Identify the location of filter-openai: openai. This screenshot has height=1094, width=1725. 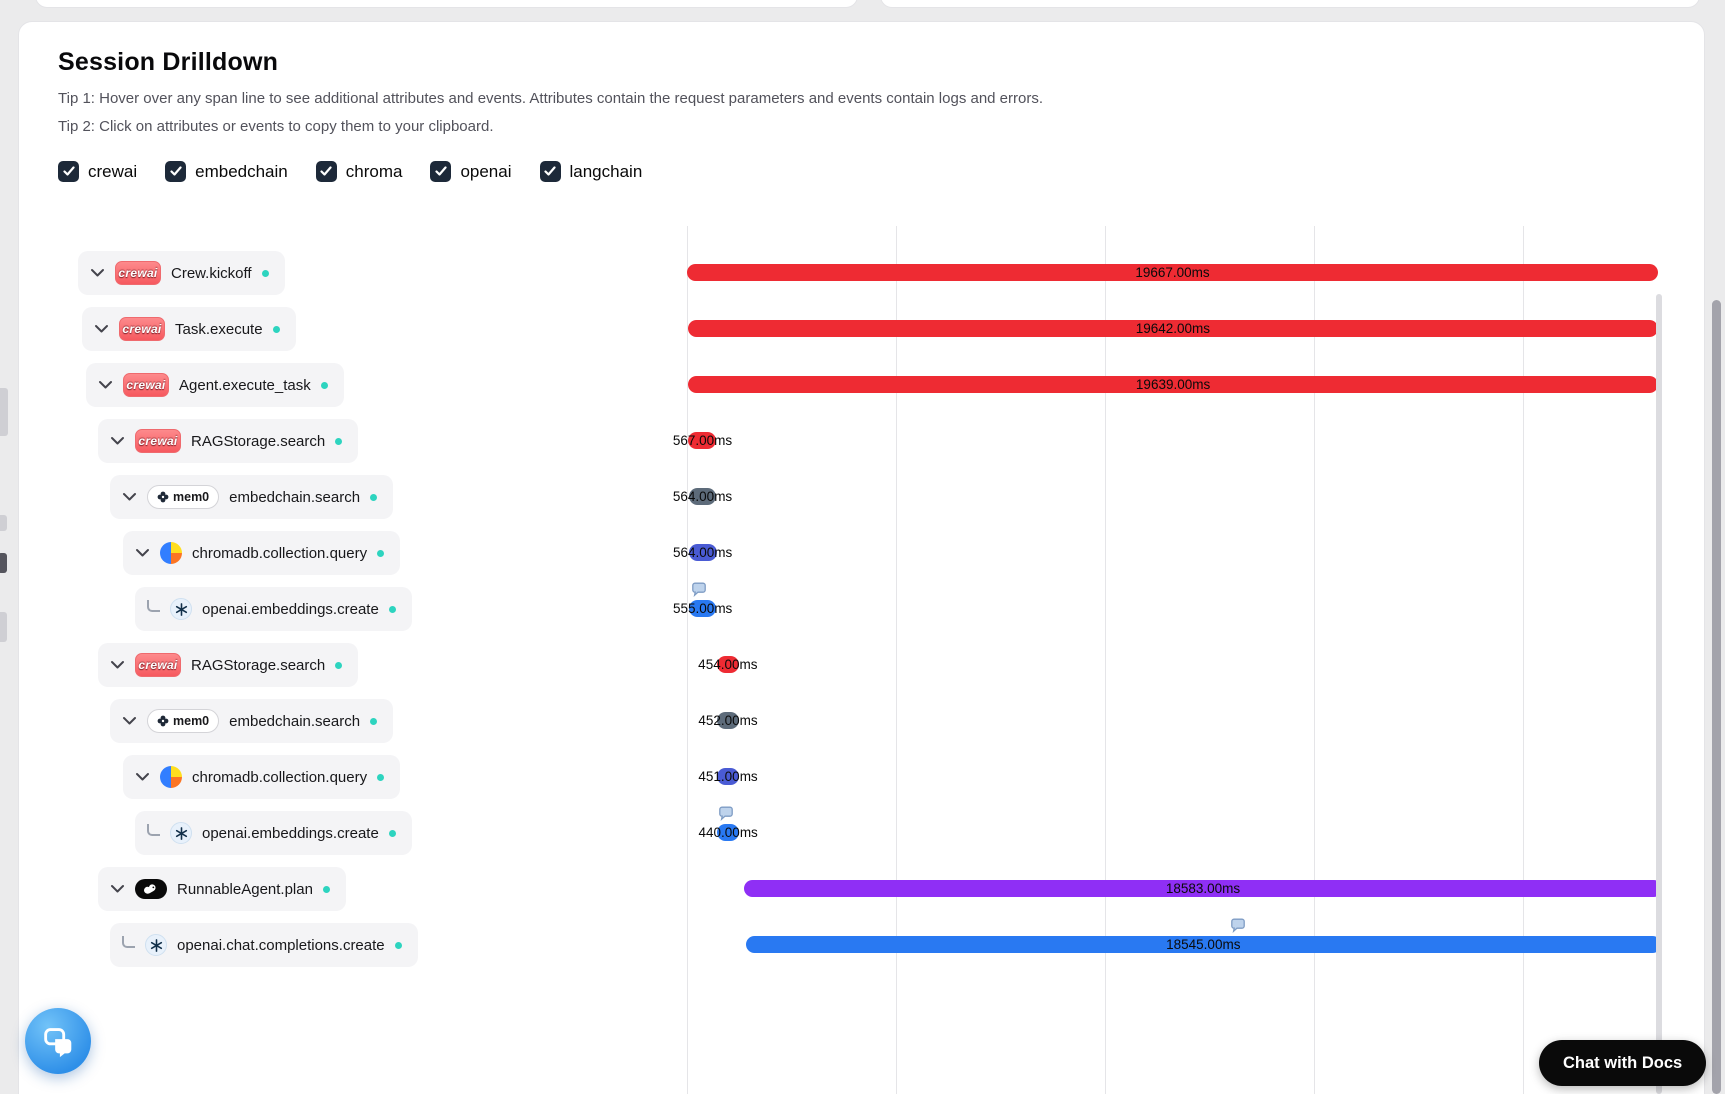
(471, 171).